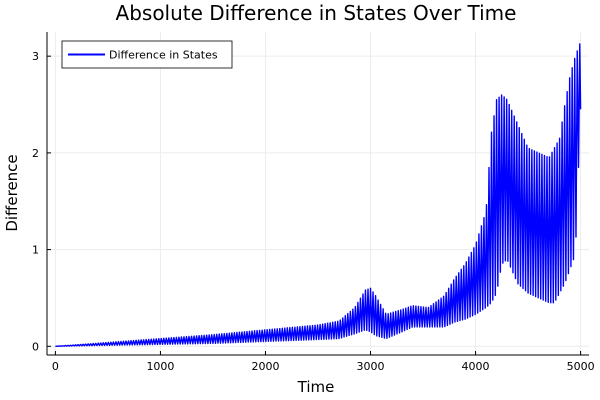  Describe the element at coordinates (316, 13) in the screenshot. I see `chart-title: Absolute Difference in States Over Time` at that location.